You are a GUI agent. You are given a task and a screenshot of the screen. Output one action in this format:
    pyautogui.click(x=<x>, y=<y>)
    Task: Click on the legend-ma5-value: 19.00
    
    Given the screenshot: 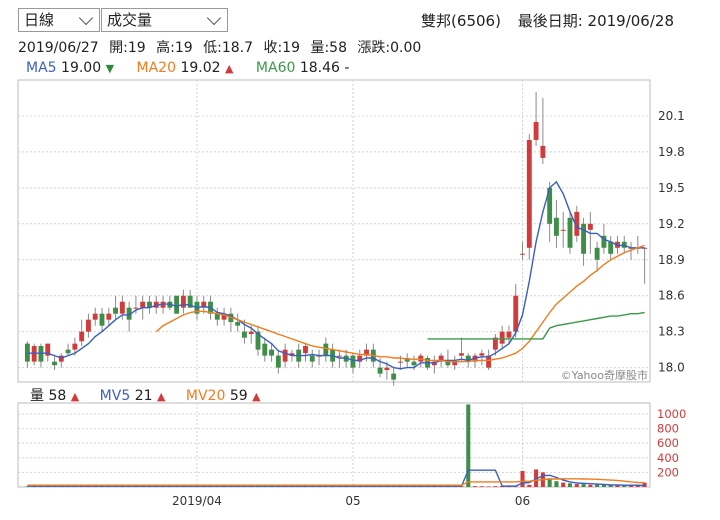 What is the action you would take?
    pyautogui.click(x=81, y=68)
    